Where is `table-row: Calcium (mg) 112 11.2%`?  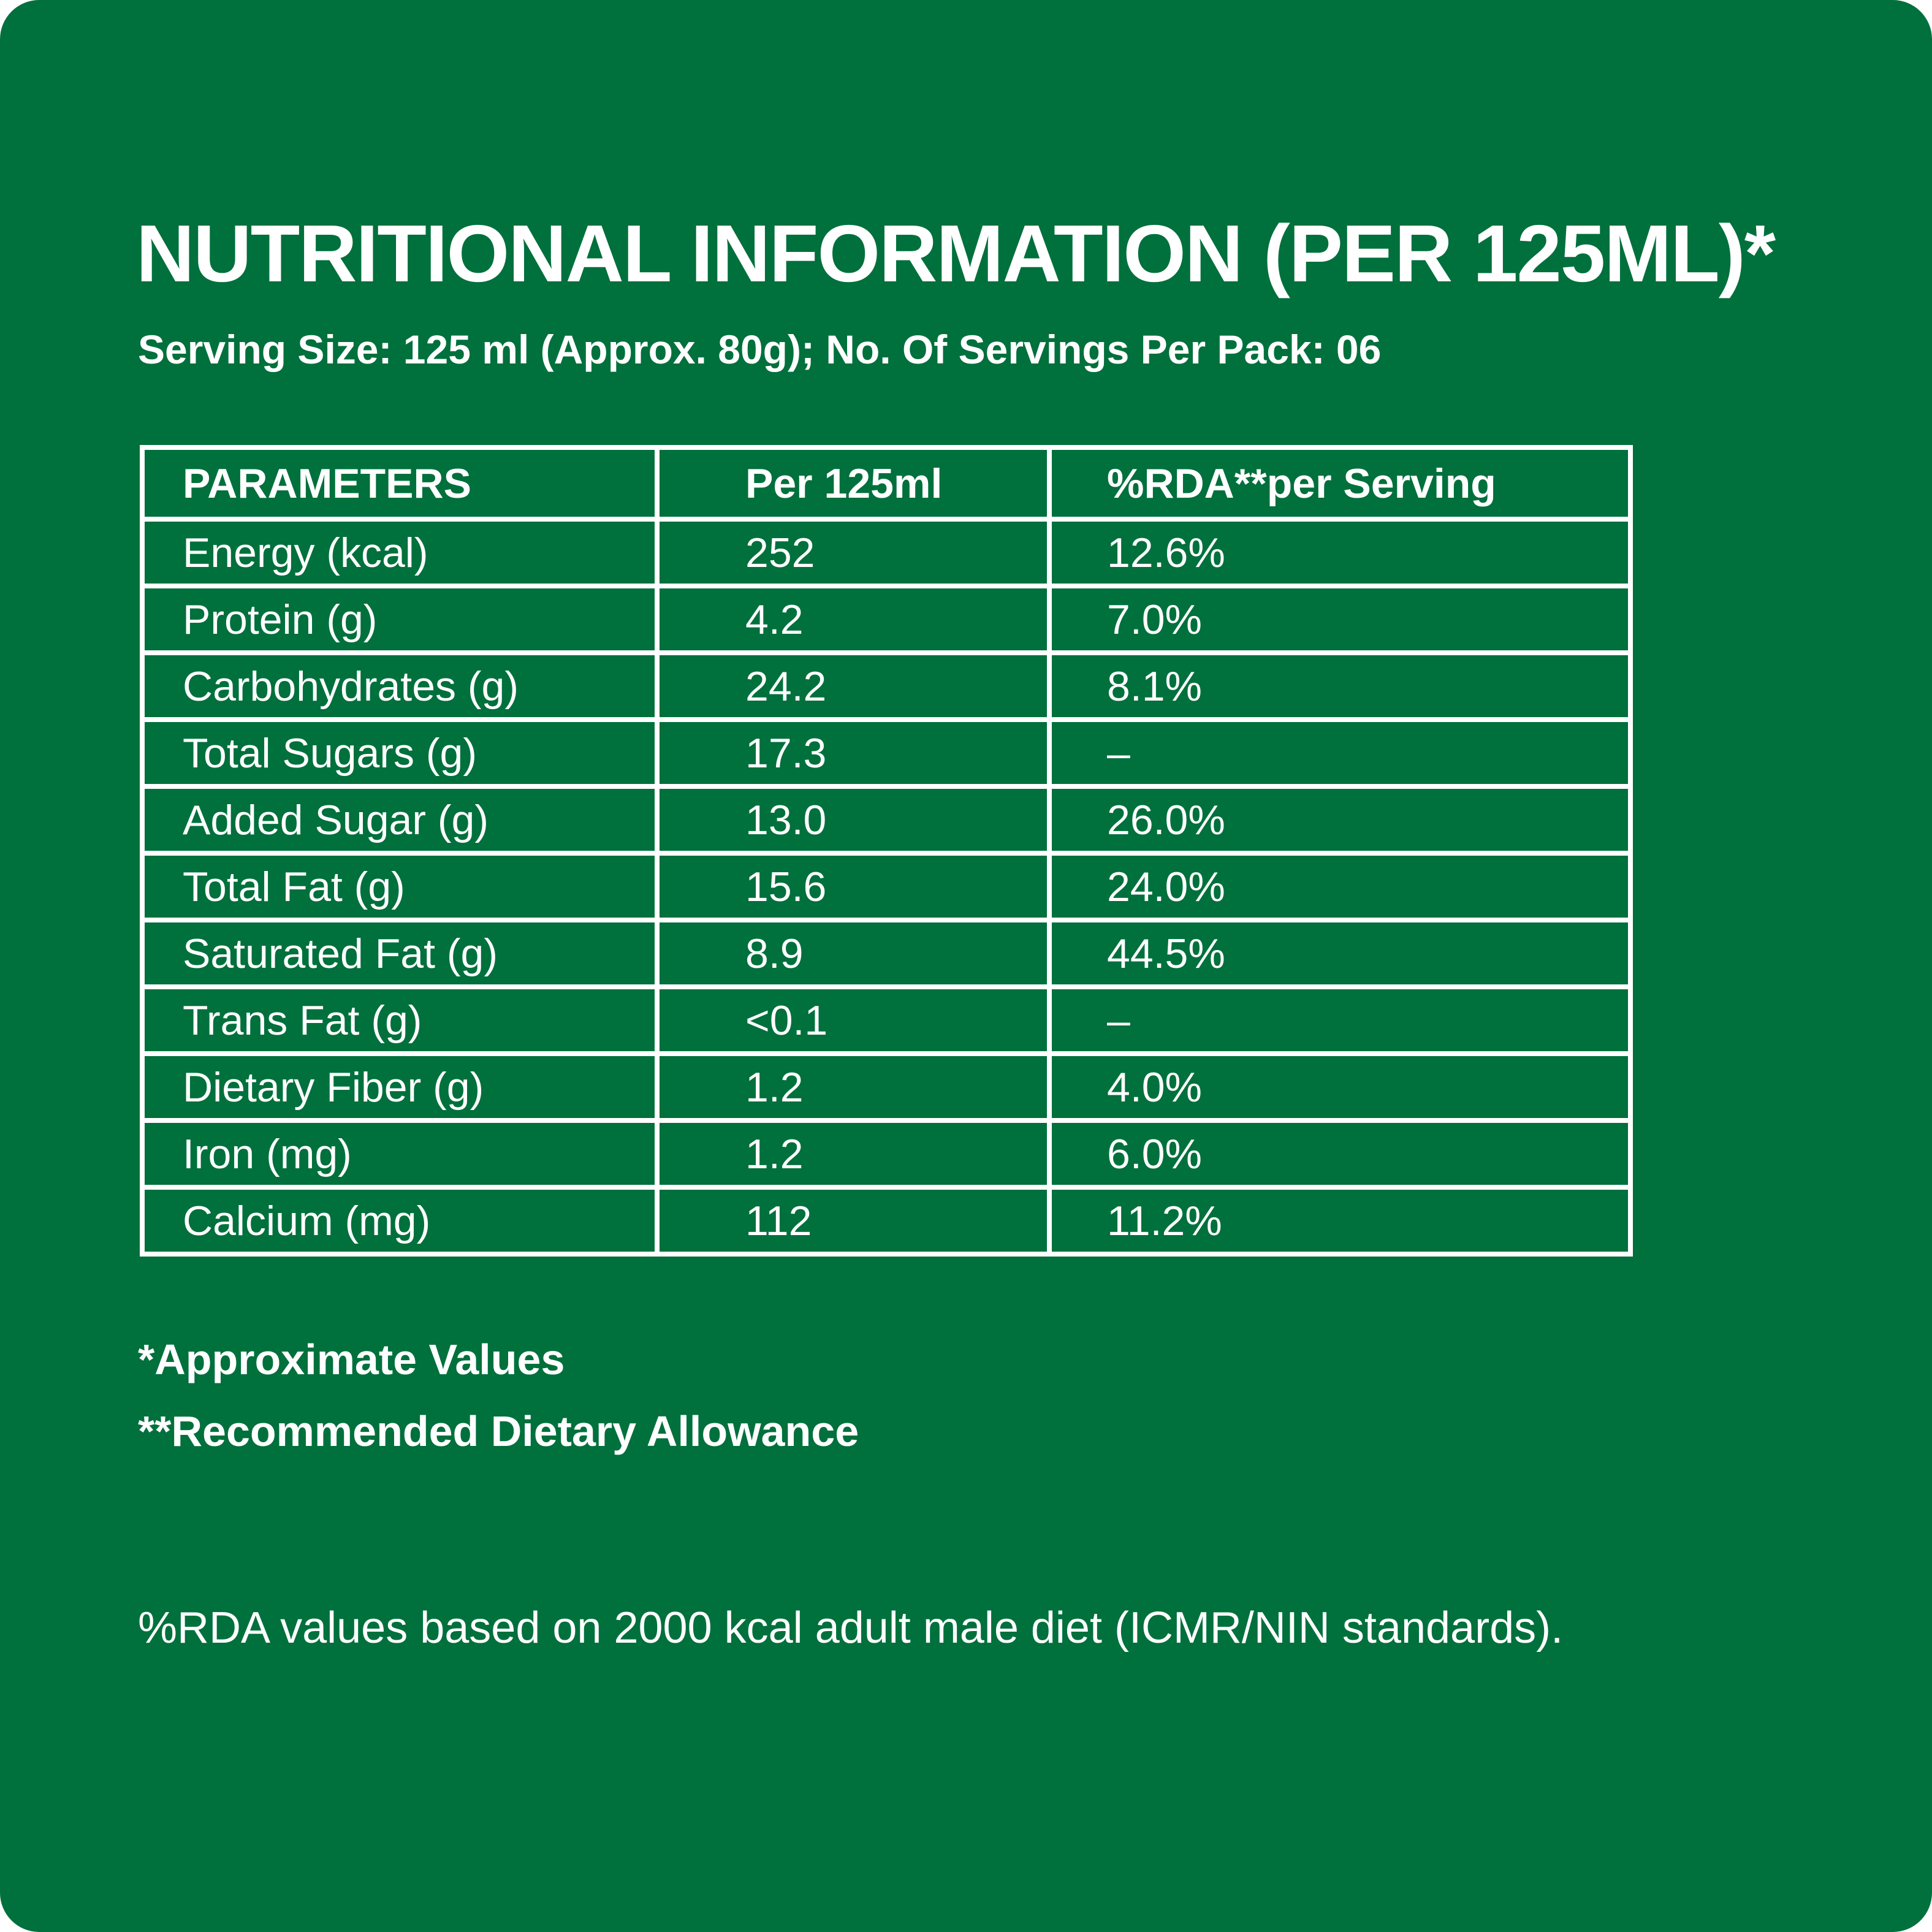
table-row: Calcium (mg) 112 11.2% is located at coordinates (887, 1221).